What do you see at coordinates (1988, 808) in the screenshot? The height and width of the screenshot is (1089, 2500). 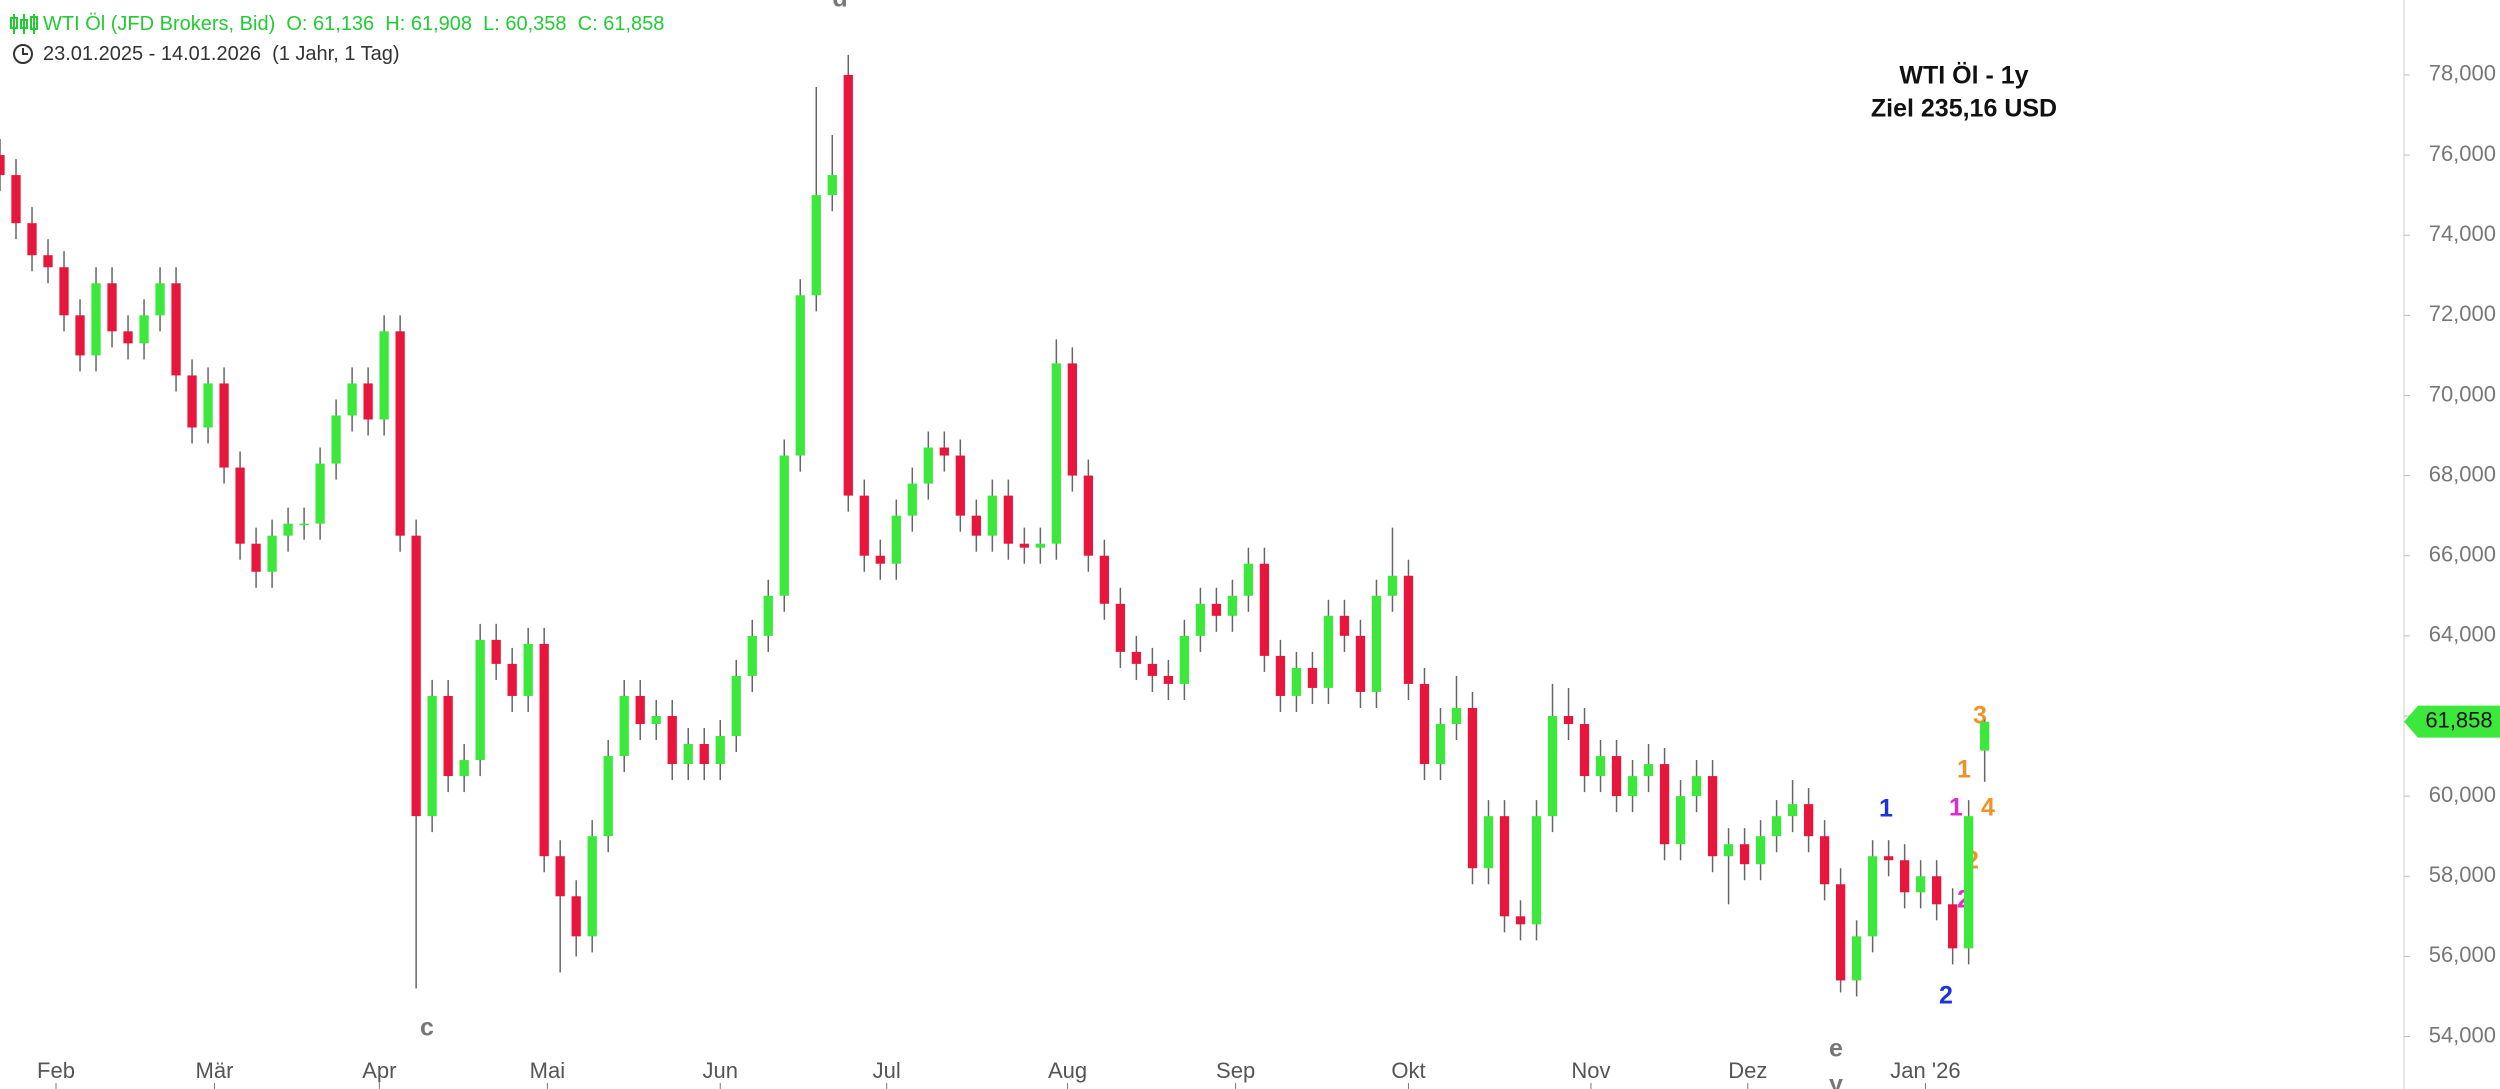 I see `wave-label: 4` at bounding box center [1988, 808].